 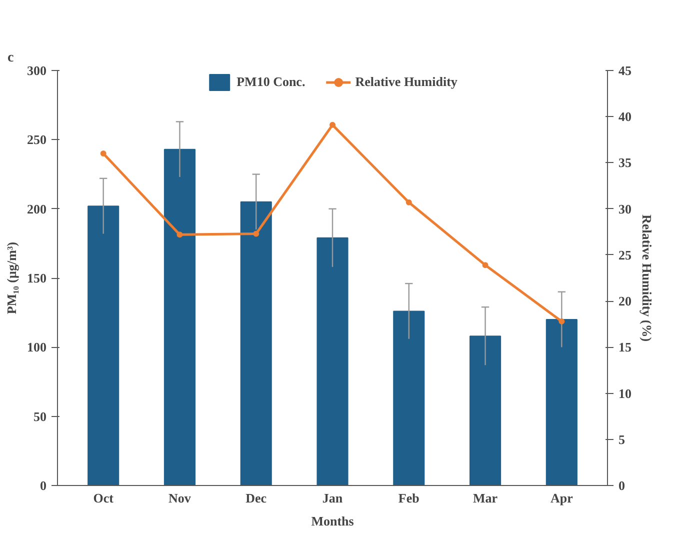 I want to click on y-axis-title: PM₁₀ (µg/m³), so click(x=11, y=278).